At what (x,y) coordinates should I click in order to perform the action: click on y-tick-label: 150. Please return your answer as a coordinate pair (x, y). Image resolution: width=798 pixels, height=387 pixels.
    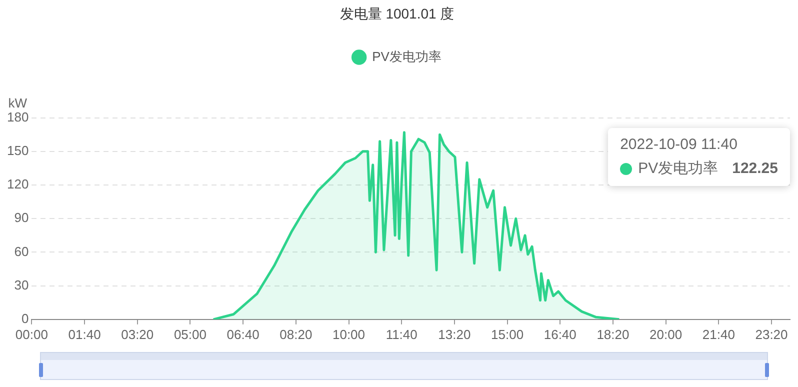
    Looking at the image, I should click on (17, 150).